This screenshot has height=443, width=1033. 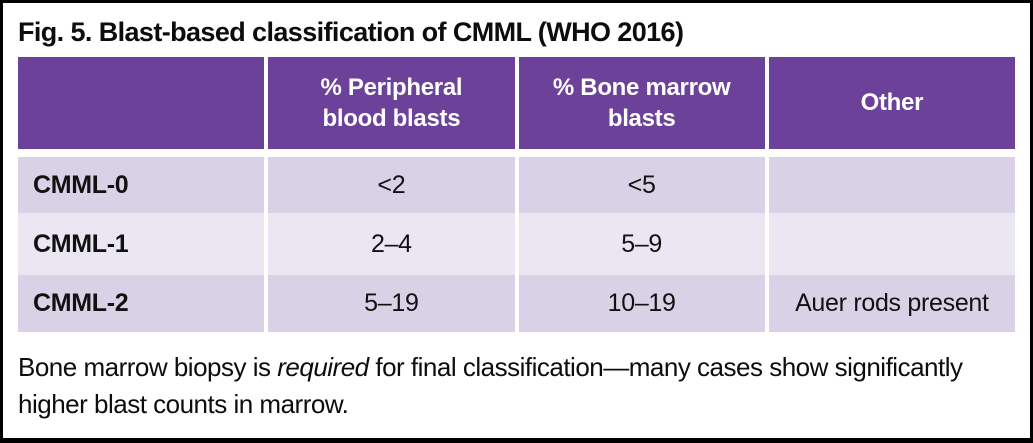 What do you see at coordinates (323, 367) in the screenshot?
I see `footnote-italic-word: required` at bounding box center [323, 367].